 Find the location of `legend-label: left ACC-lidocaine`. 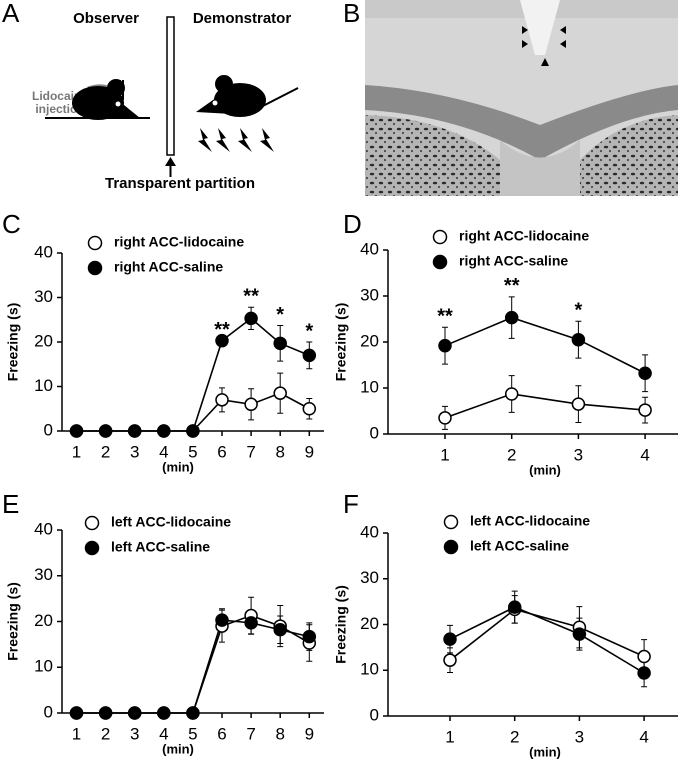

legend-label: left ACC-lidocaine is located at coordinates (171, 522).